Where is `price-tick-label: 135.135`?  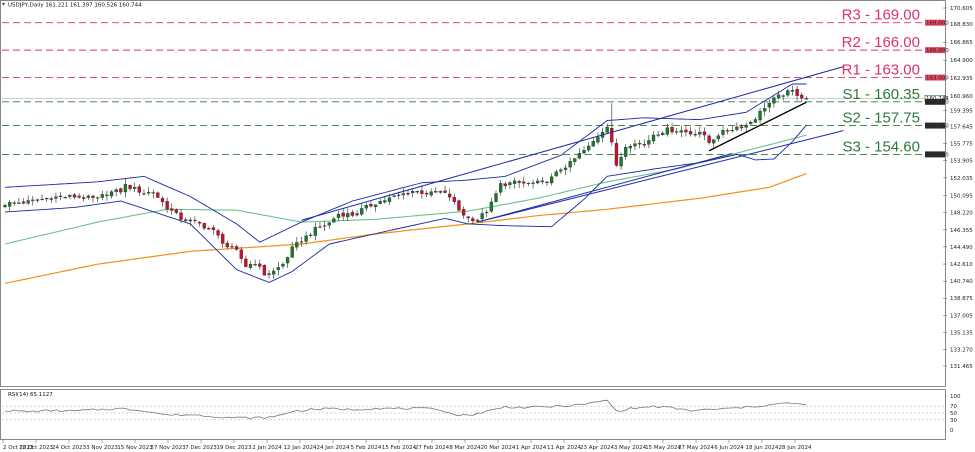
price-tick-label: 135.135 is located at coordinates (961, 333).